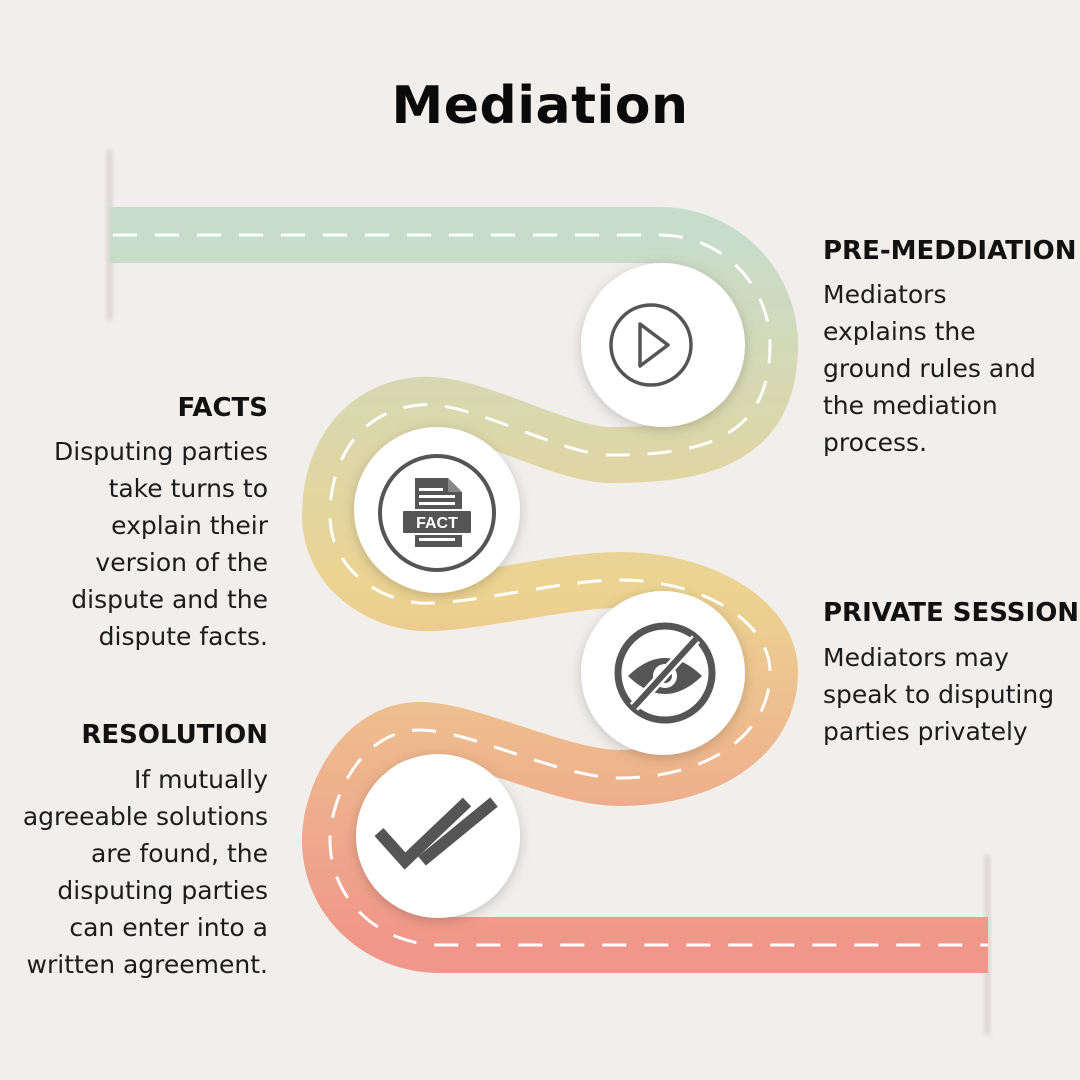 This screenshot has width=1080, height=1080. What do you see at coordinates (951, 613) in the screenshot?
I see `step-heading-private-session: PRIVATE SESSION` at bounding box center [951, 613].